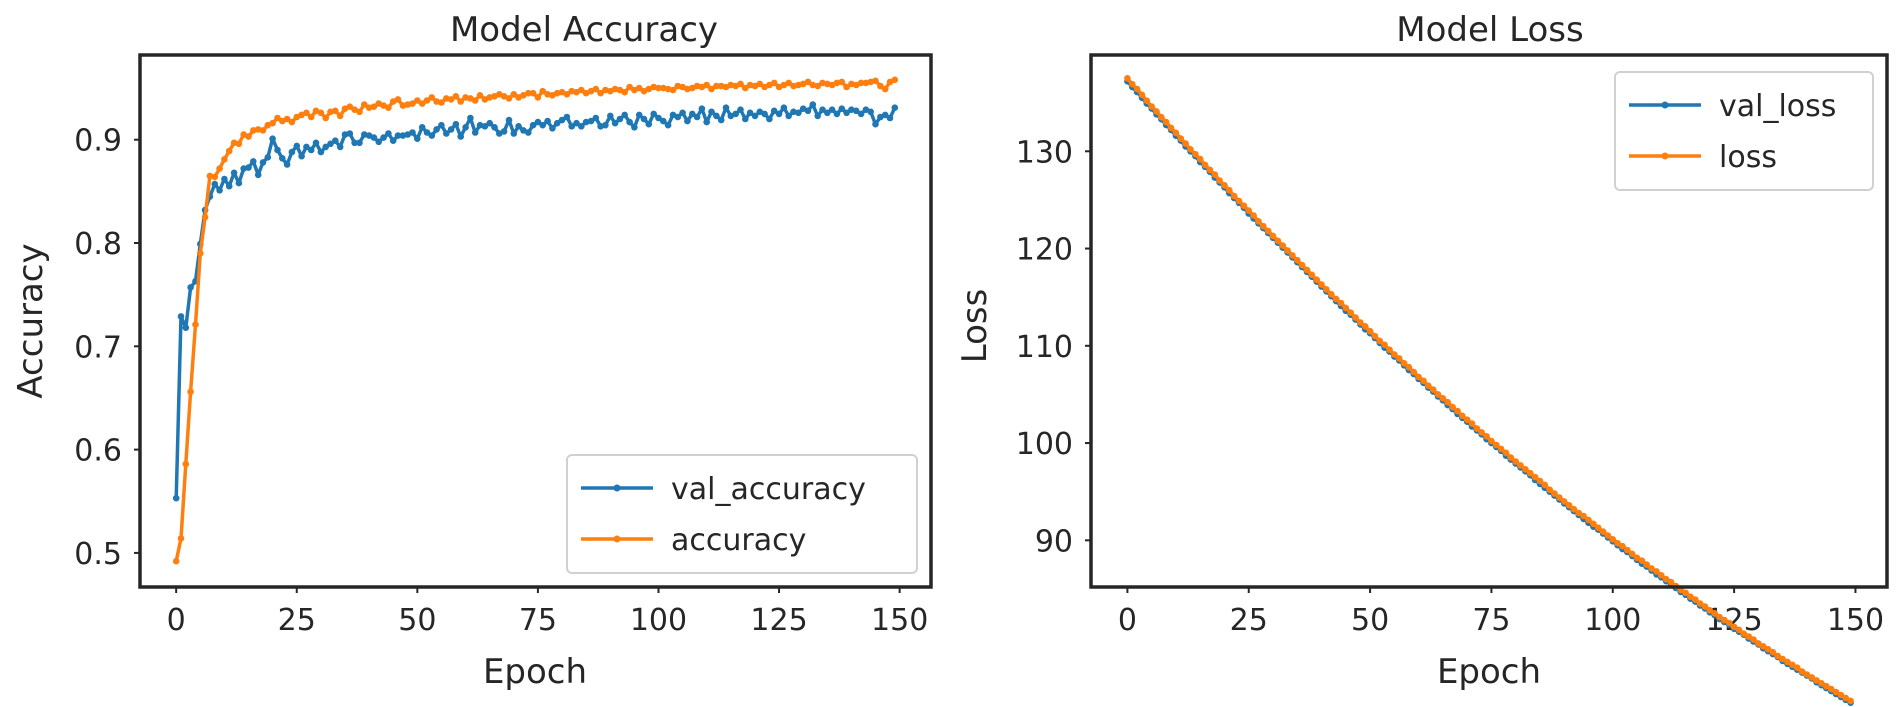 This screenshot has height=707, width=1900. Describe the element at coordinates (1044, 444) in the screenshot. I see `y-tick-label: 100` at that location.